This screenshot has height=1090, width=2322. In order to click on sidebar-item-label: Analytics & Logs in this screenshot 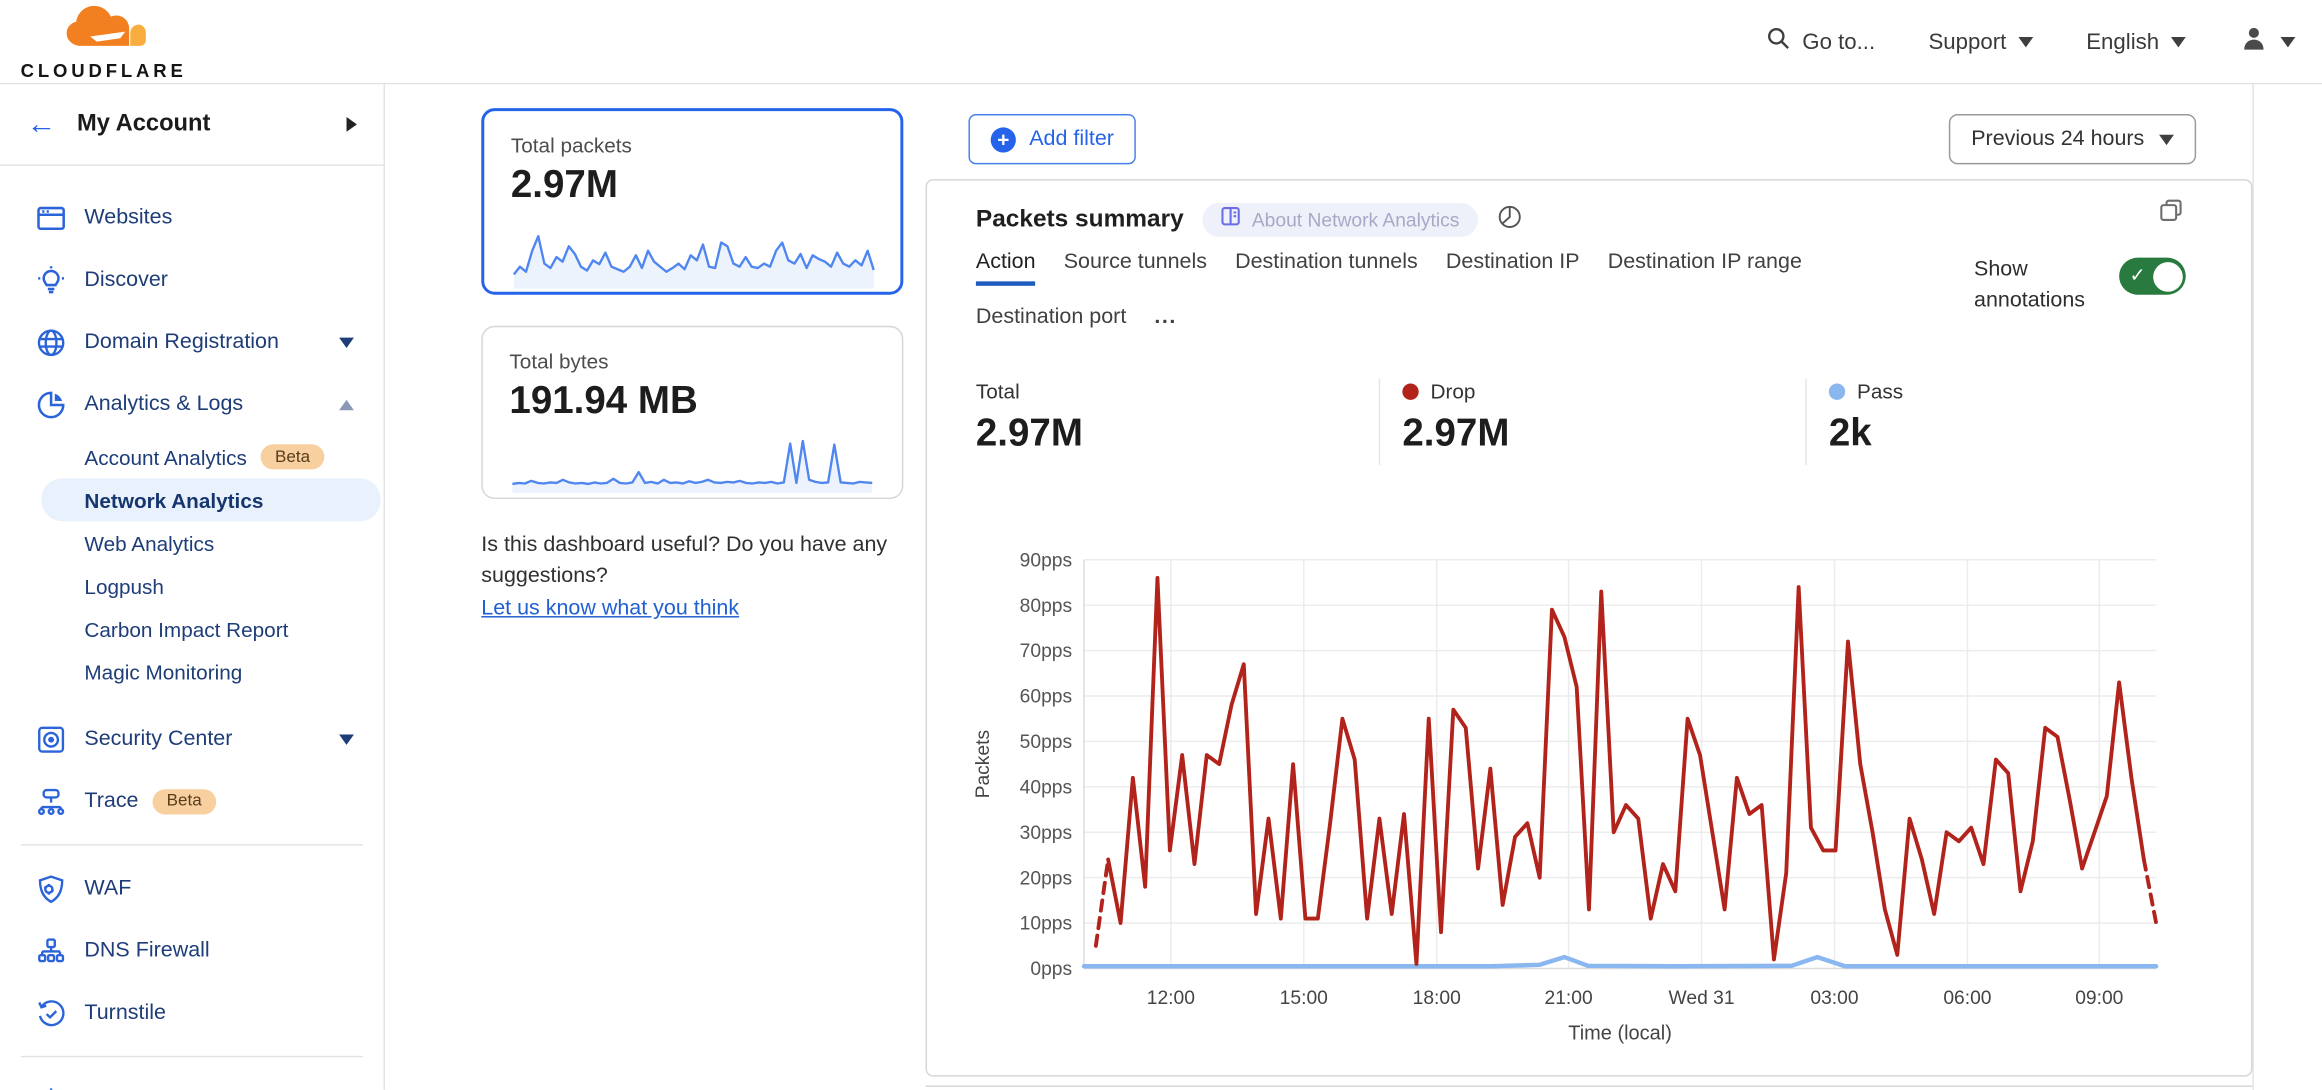, I will do `click(164, 404)`.